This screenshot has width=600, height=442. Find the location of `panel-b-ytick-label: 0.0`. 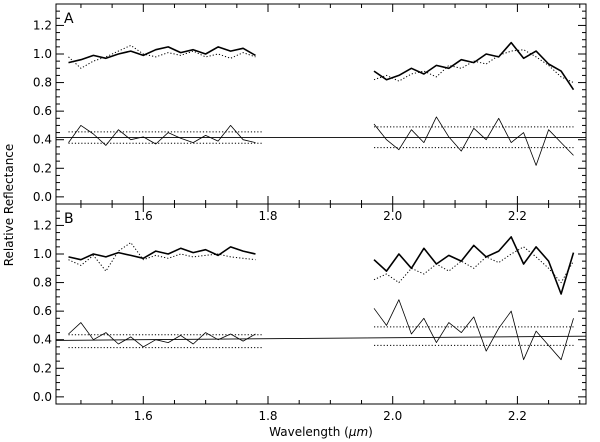

panel-b-ytick-label: 0.0 is located at coordinates (42, 397).